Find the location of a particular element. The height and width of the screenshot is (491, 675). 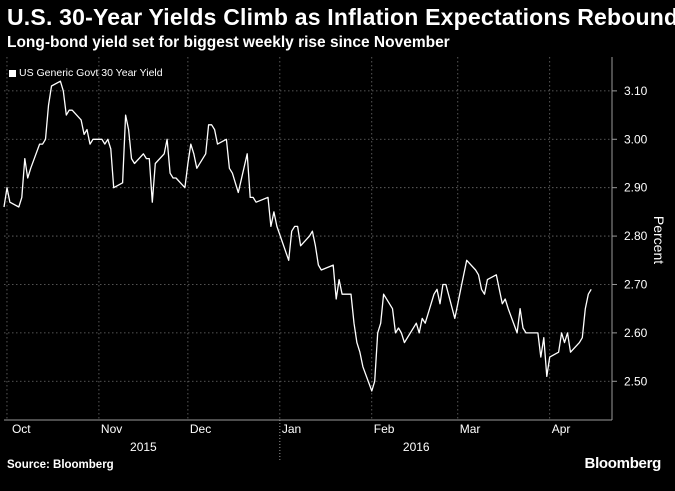

y-tick-label: 2.60 is located at coordinates (636, 333).